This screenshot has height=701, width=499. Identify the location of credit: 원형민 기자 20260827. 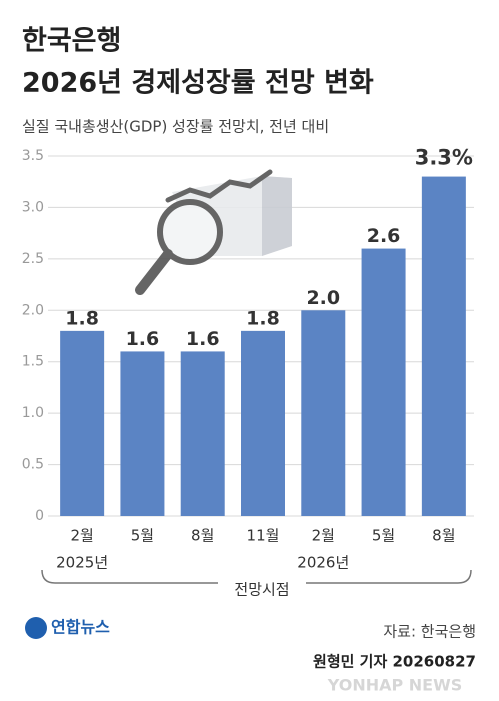
(394, 662).